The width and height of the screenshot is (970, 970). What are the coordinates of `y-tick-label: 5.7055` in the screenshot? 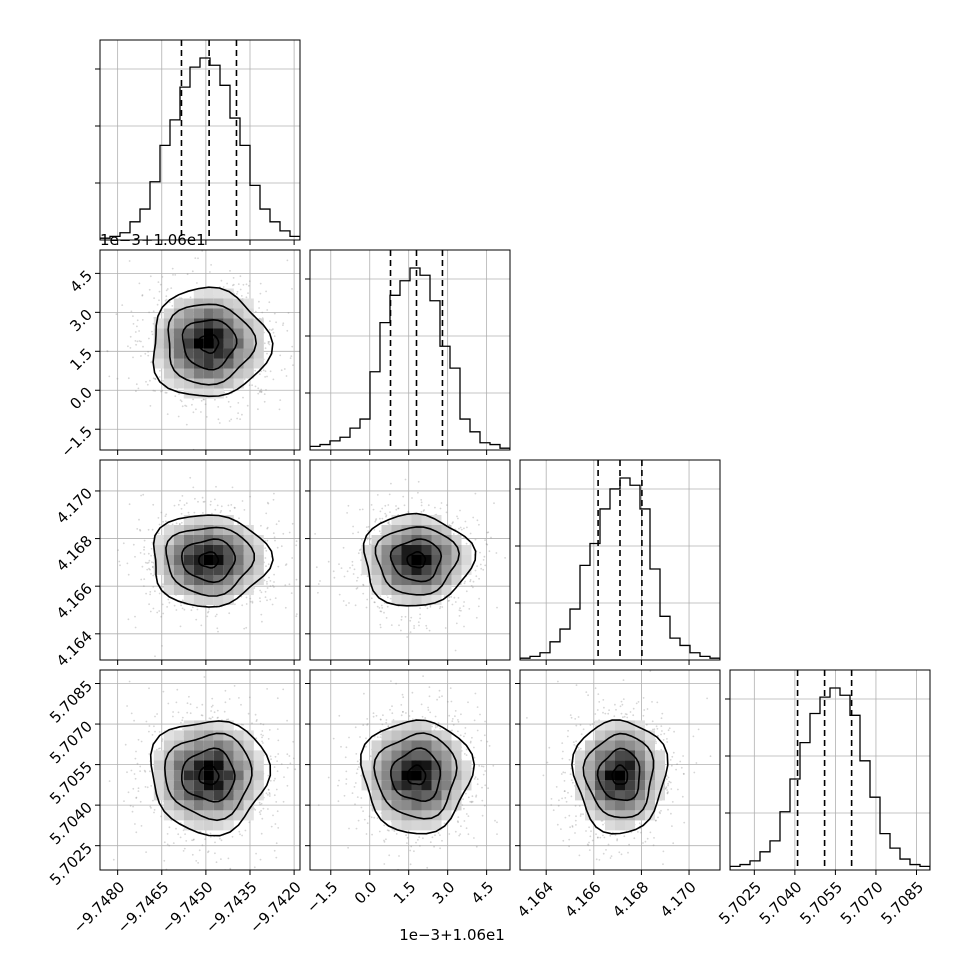 It's located at (71, 783).